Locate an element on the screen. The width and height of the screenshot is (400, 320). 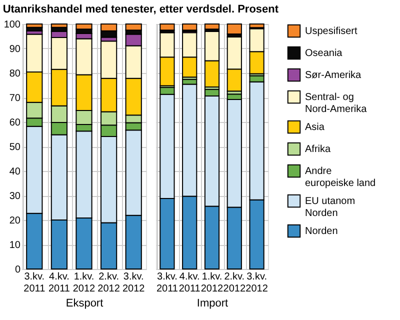
y-tick-label: 90 is located at coordinates (15, 49).